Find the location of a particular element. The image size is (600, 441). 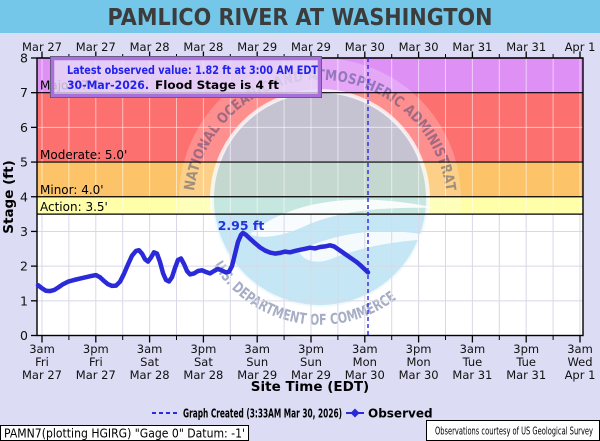

x-axis-title: Site Time (EDT) is located at coordinates (310, 387).